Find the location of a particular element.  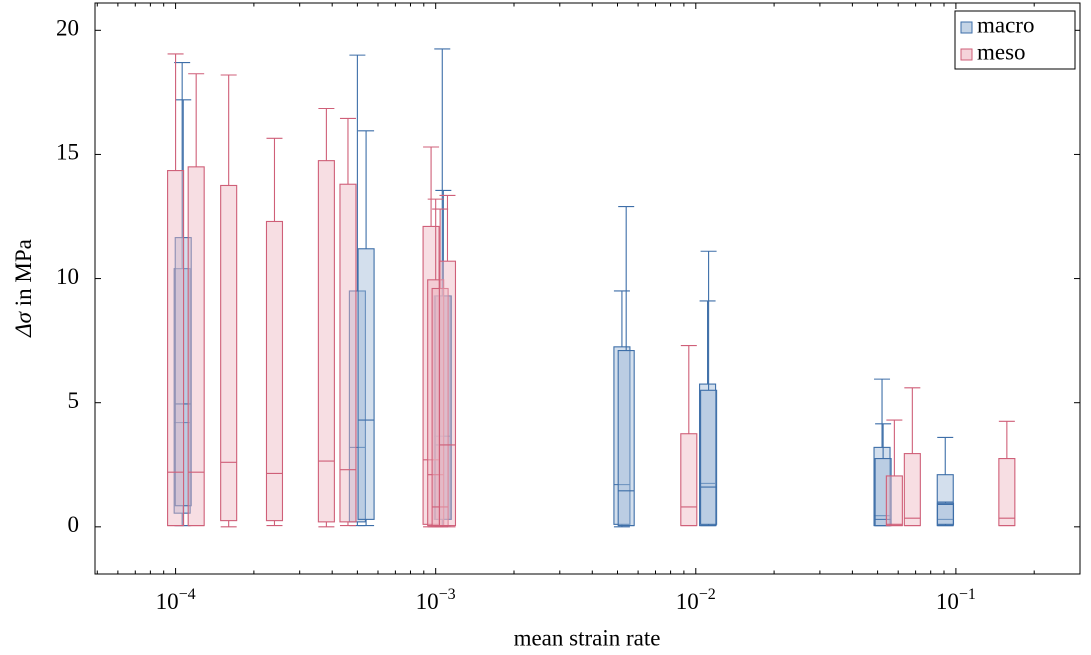

y-axis-unit: in MPa is located at coordinates (23, 275).